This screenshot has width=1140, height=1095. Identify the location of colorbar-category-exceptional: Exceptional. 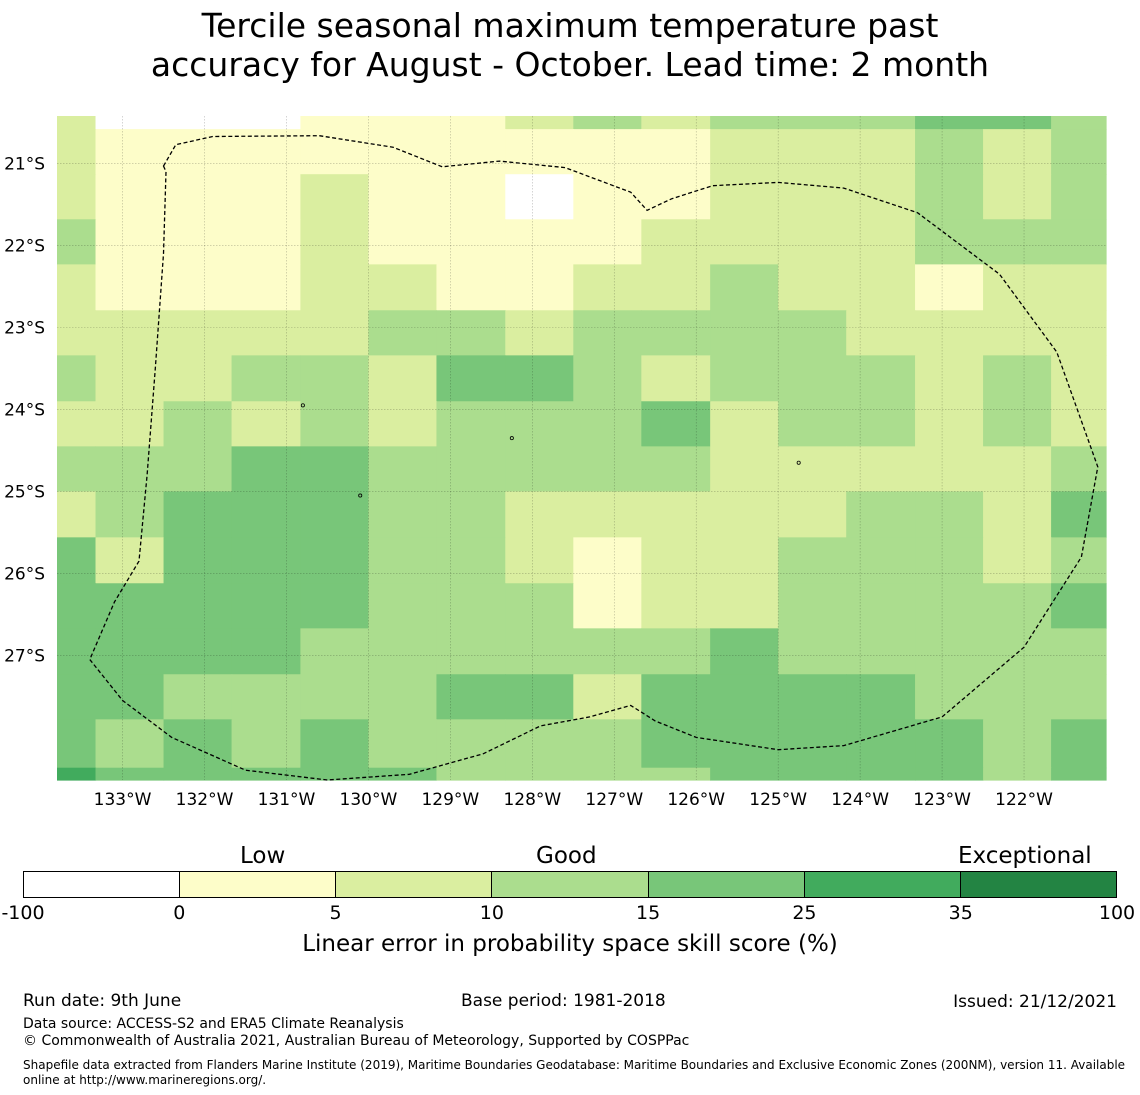
(1025, 856).